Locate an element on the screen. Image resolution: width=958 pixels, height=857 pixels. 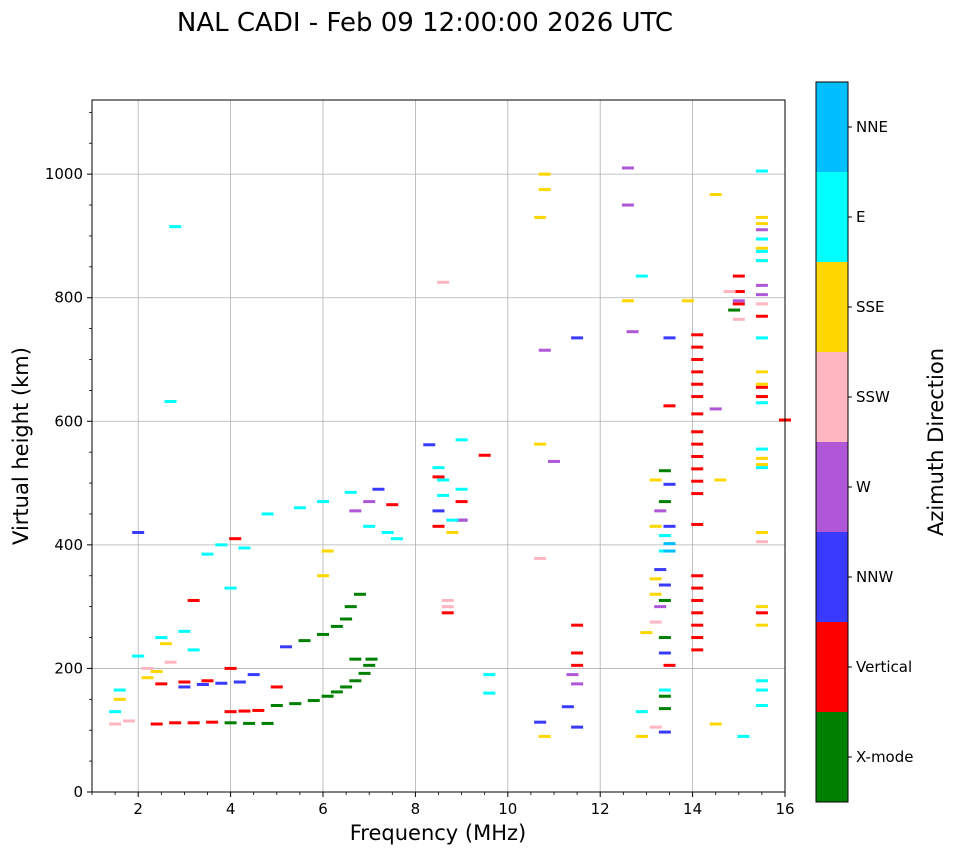
y-tick-label: 400 is located at coordinates (68, 545).